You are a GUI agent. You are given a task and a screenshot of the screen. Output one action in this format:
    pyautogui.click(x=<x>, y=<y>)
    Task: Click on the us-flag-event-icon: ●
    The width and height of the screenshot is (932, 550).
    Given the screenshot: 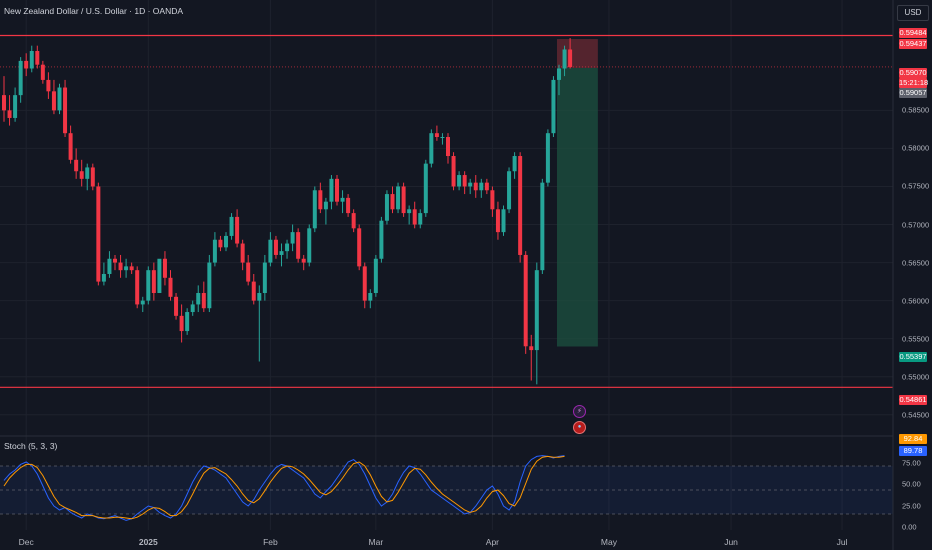 What is the action you would take?
    pyautogui.click(x=579, y=427)
    